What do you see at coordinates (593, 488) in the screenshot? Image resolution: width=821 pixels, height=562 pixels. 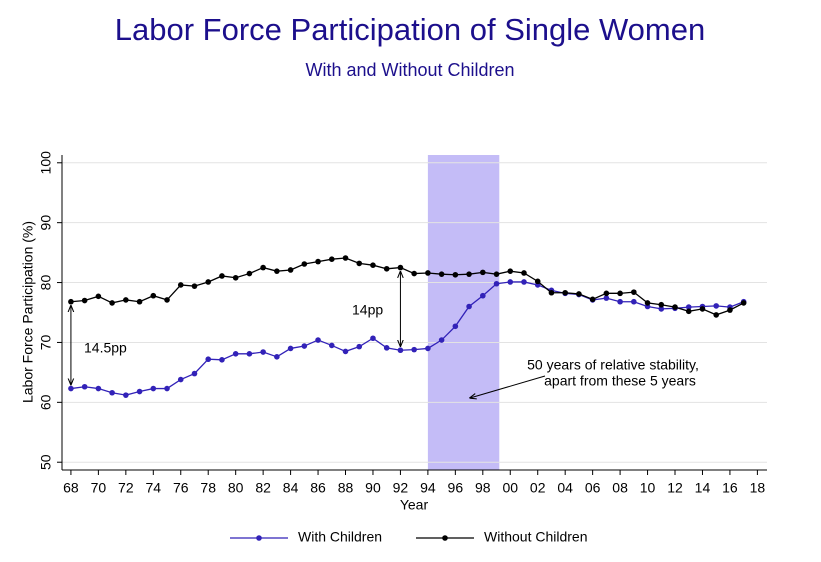 I see `x-tick-label: 06` at bounding box center [593, 488].